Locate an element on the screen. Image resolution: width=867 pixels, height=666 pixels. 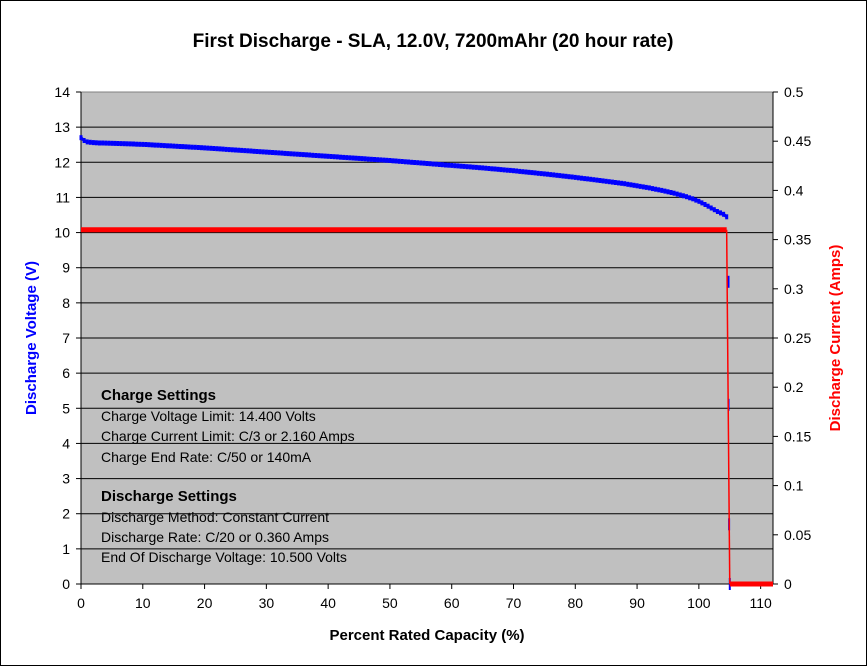
discharge-settings-title: Discharge Settings is located at coordinates (169, 496).